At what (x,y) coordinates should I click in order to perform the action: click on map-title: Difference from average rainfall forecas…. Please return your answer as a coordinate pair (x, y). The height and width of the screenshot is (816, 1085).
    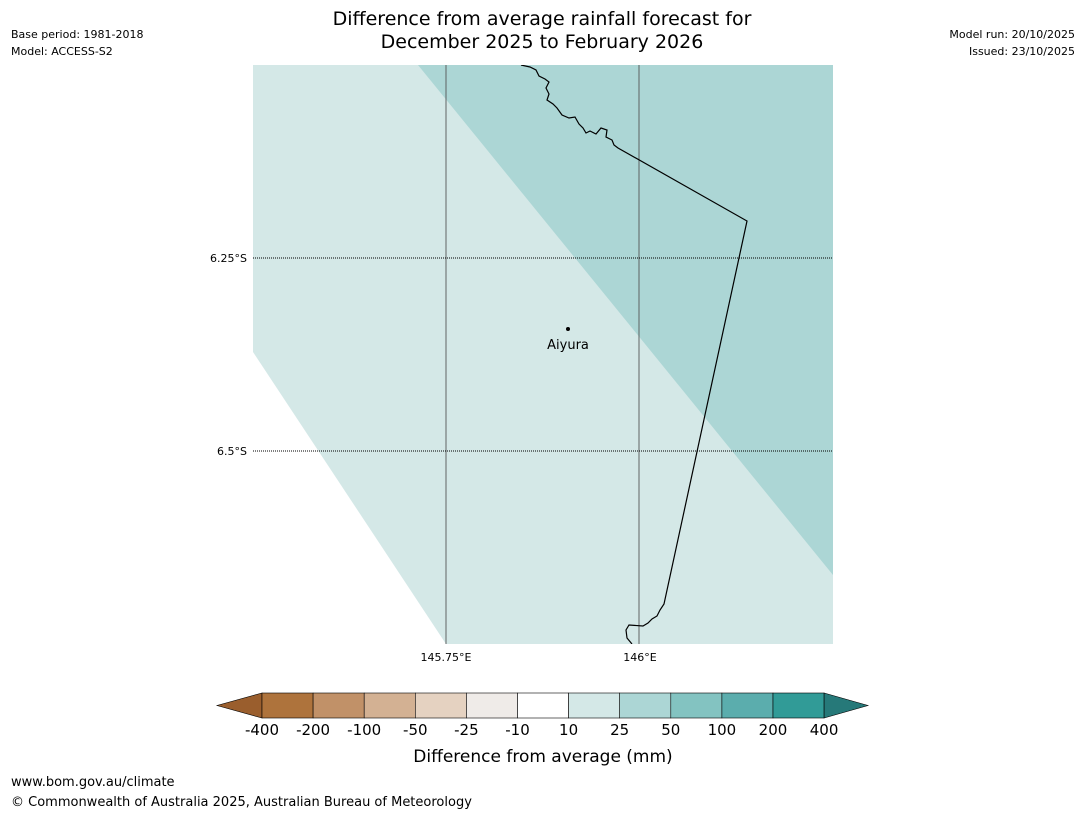
    Looking at the image, I should click on (542, 31).